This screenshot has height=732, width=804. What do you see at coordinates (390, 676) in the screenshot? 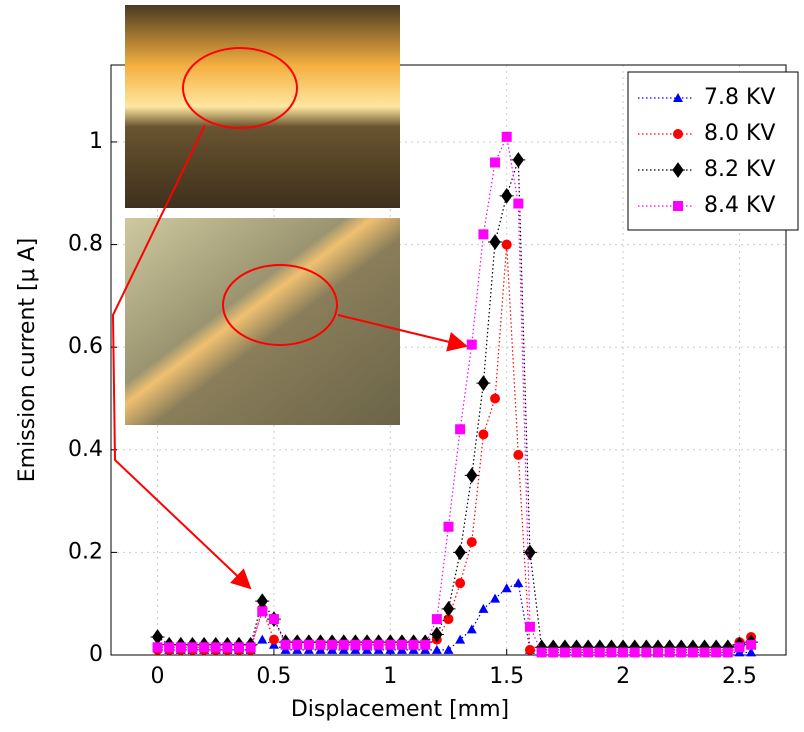
I see `x-tick-label: 1` at bounding box center [390, 676].